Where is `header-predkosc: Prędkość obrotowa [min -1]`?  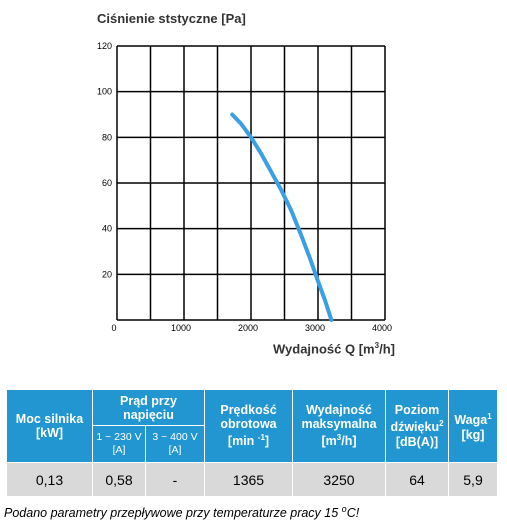
header-predkosc: Prędkość obrotowa [min -1] is located at coordinates (248, 426).